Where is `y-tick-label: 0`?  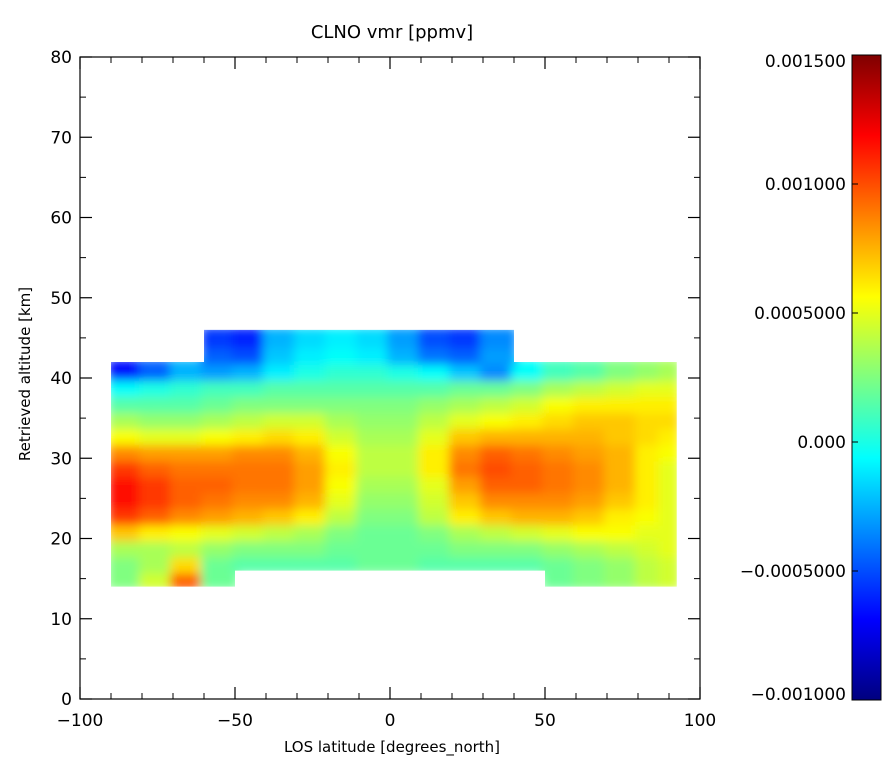 y-tick-label: 0 is located at coordinates (66, 700).